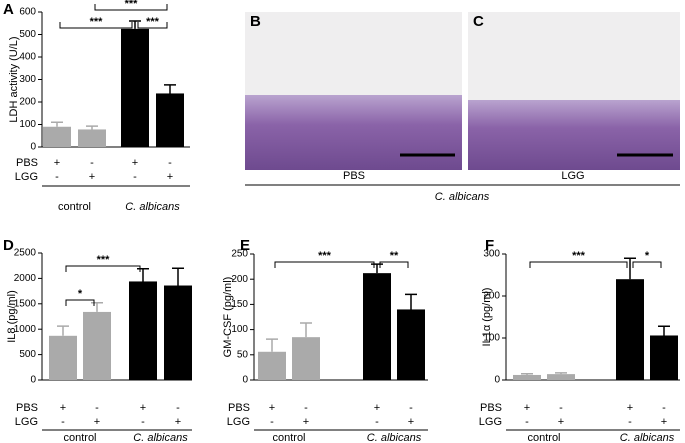 This screenshot has height=443, width=685. Describe the element at coordinates (572, 176) in the screenshot. I see `image-caption: LGG` at that location.